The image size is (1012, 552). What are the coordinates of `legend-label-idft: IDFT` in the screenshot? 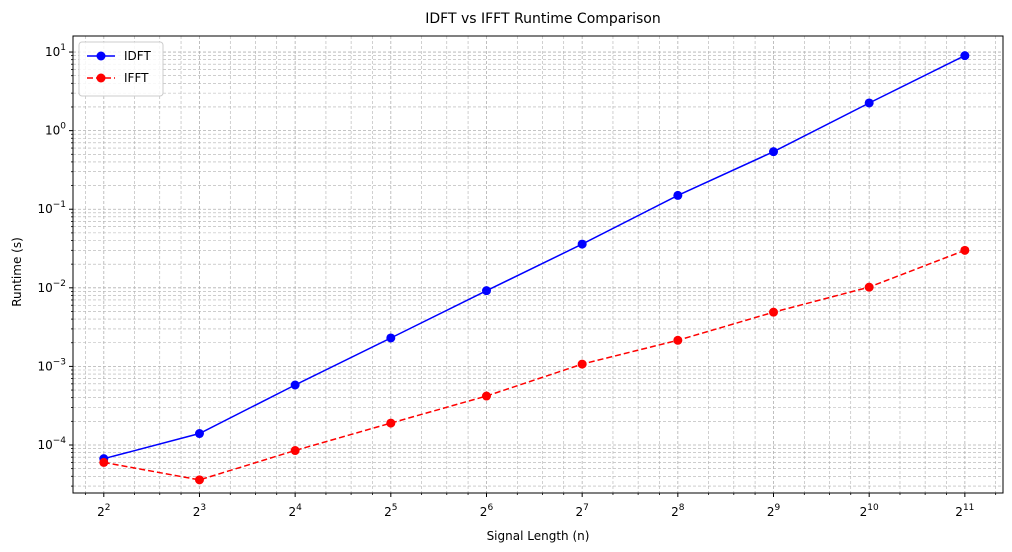 It's located at (137, 56).